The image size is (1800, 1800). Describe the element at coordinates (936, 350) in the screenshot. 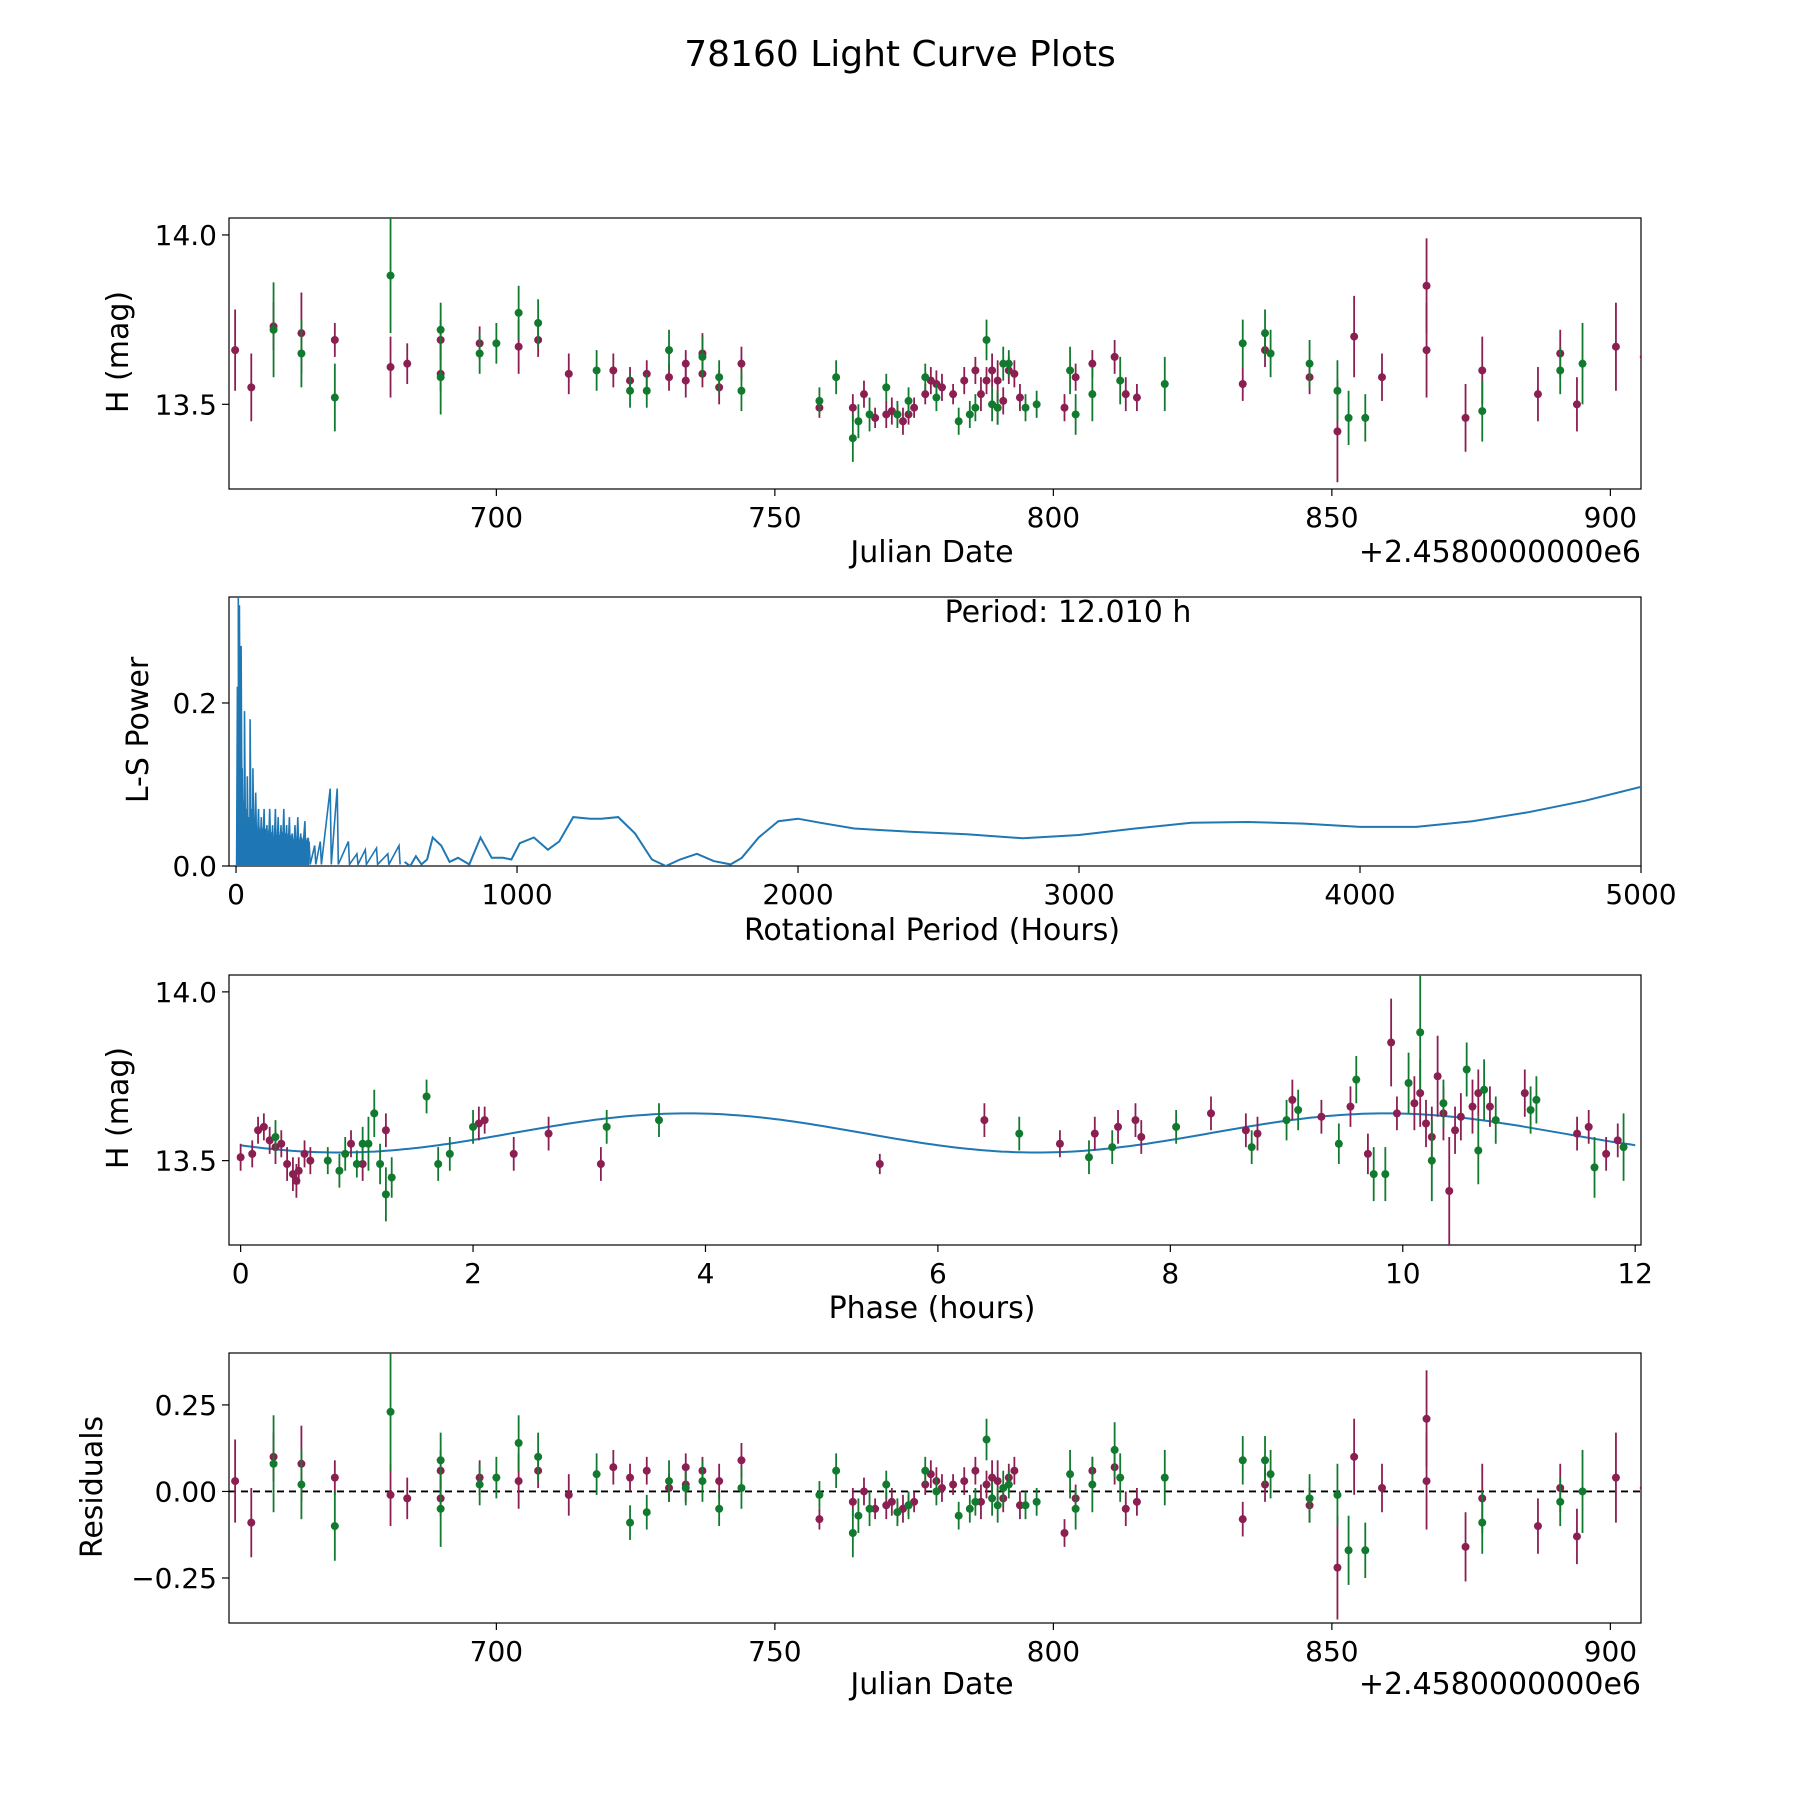

I see `lightcurve-data` at that location.